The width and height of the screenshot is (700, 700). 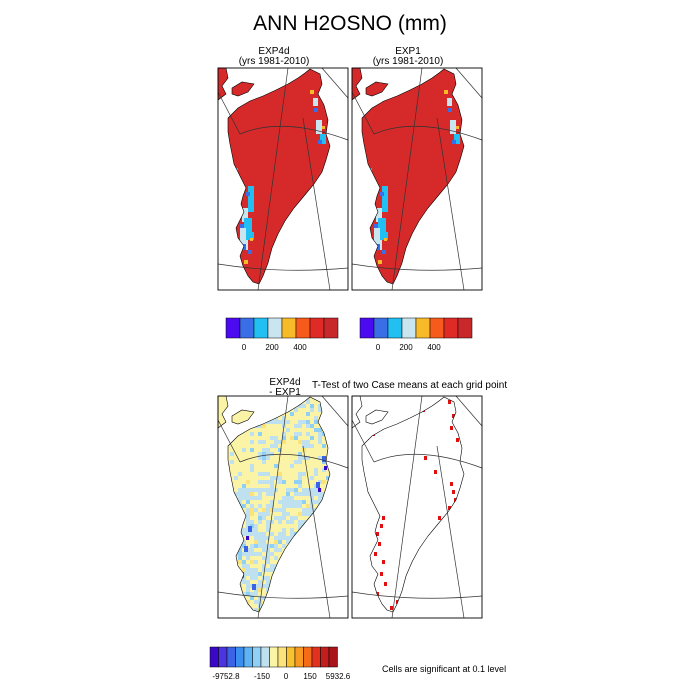 What do you see at coordinates (406, 347) in the screenshot?
I see `colorbar-tick-label: 200` at bounding box center [406, 347].